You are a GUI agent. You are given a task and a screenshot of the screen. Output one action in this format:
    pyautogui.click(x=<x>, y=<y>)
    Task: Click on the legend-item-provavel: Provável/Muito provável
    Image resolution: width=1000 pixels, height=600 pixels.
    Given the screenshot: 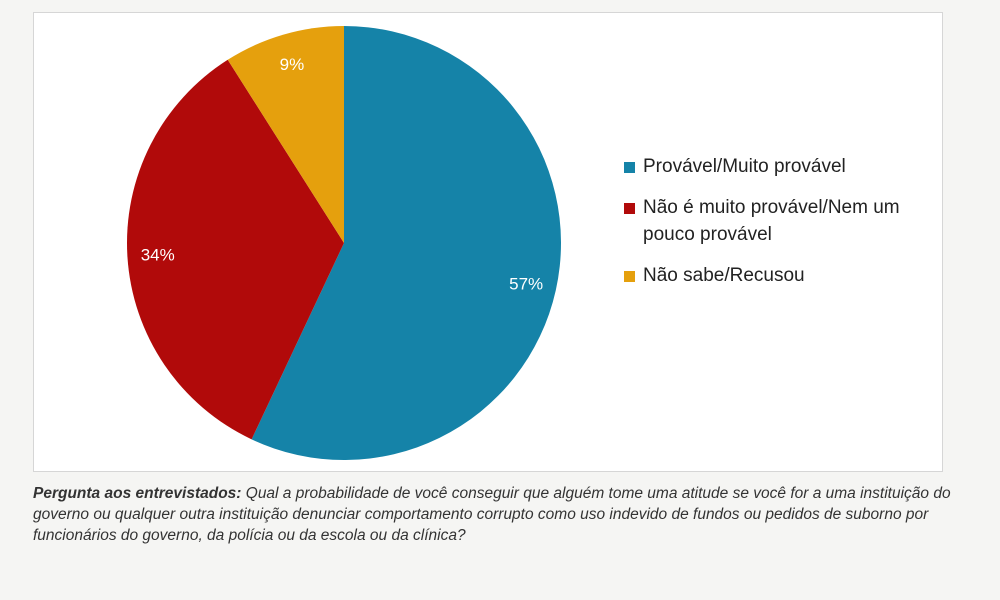 What is the action you would take?
    pyautogui.click(x=784, y=166)
    